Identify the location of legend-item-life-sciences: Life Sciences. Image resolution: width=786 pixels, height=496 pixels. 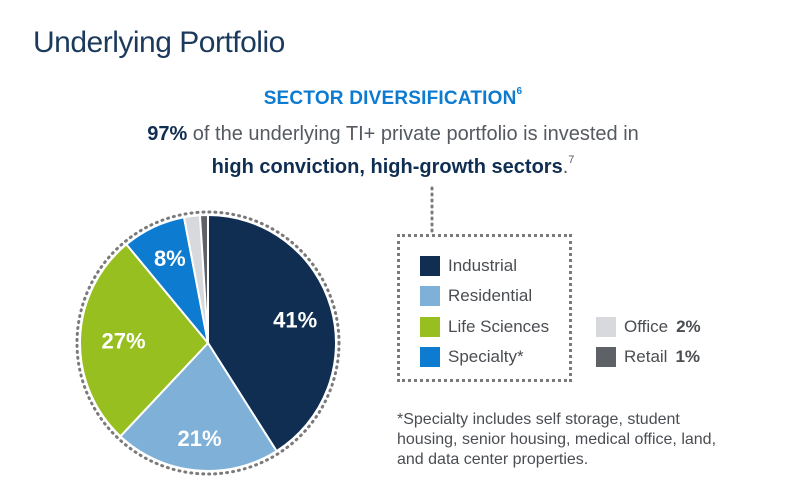
(484, 327).